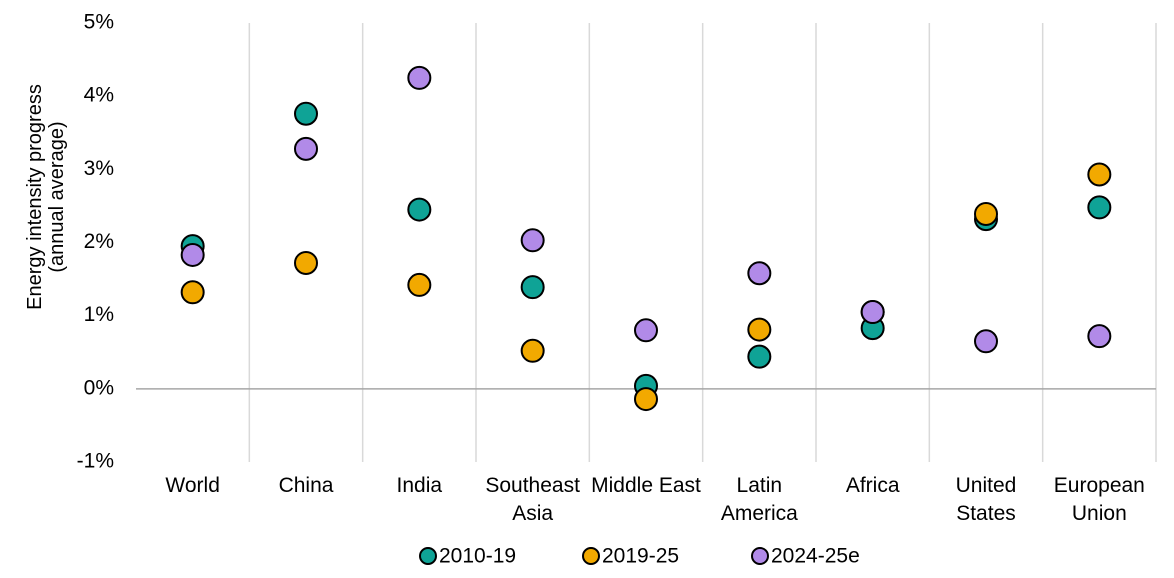  Describe the element at coordinates (646, 485) in the screenshot. I see `x-tick-label: Middle East` at that location.